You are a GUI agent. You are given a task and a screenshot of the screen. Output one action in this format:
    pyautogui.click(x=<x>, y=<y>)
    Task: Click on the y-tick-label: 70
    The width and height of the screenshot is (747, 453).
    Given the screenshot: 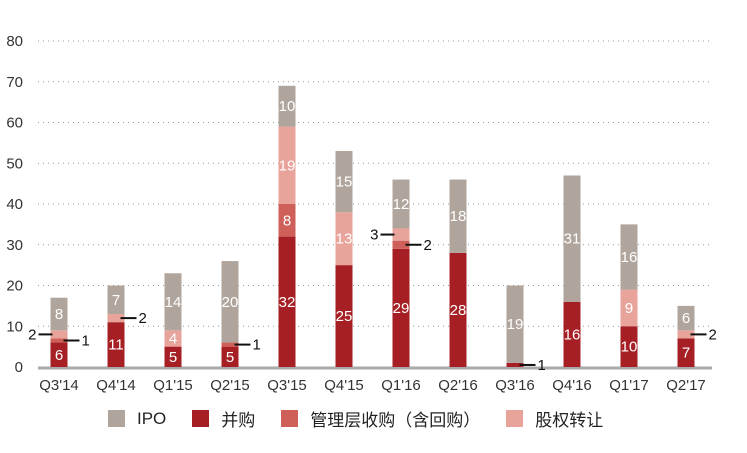 What is the action you would take?
    pyautogui.click(x=14, y=82)
    